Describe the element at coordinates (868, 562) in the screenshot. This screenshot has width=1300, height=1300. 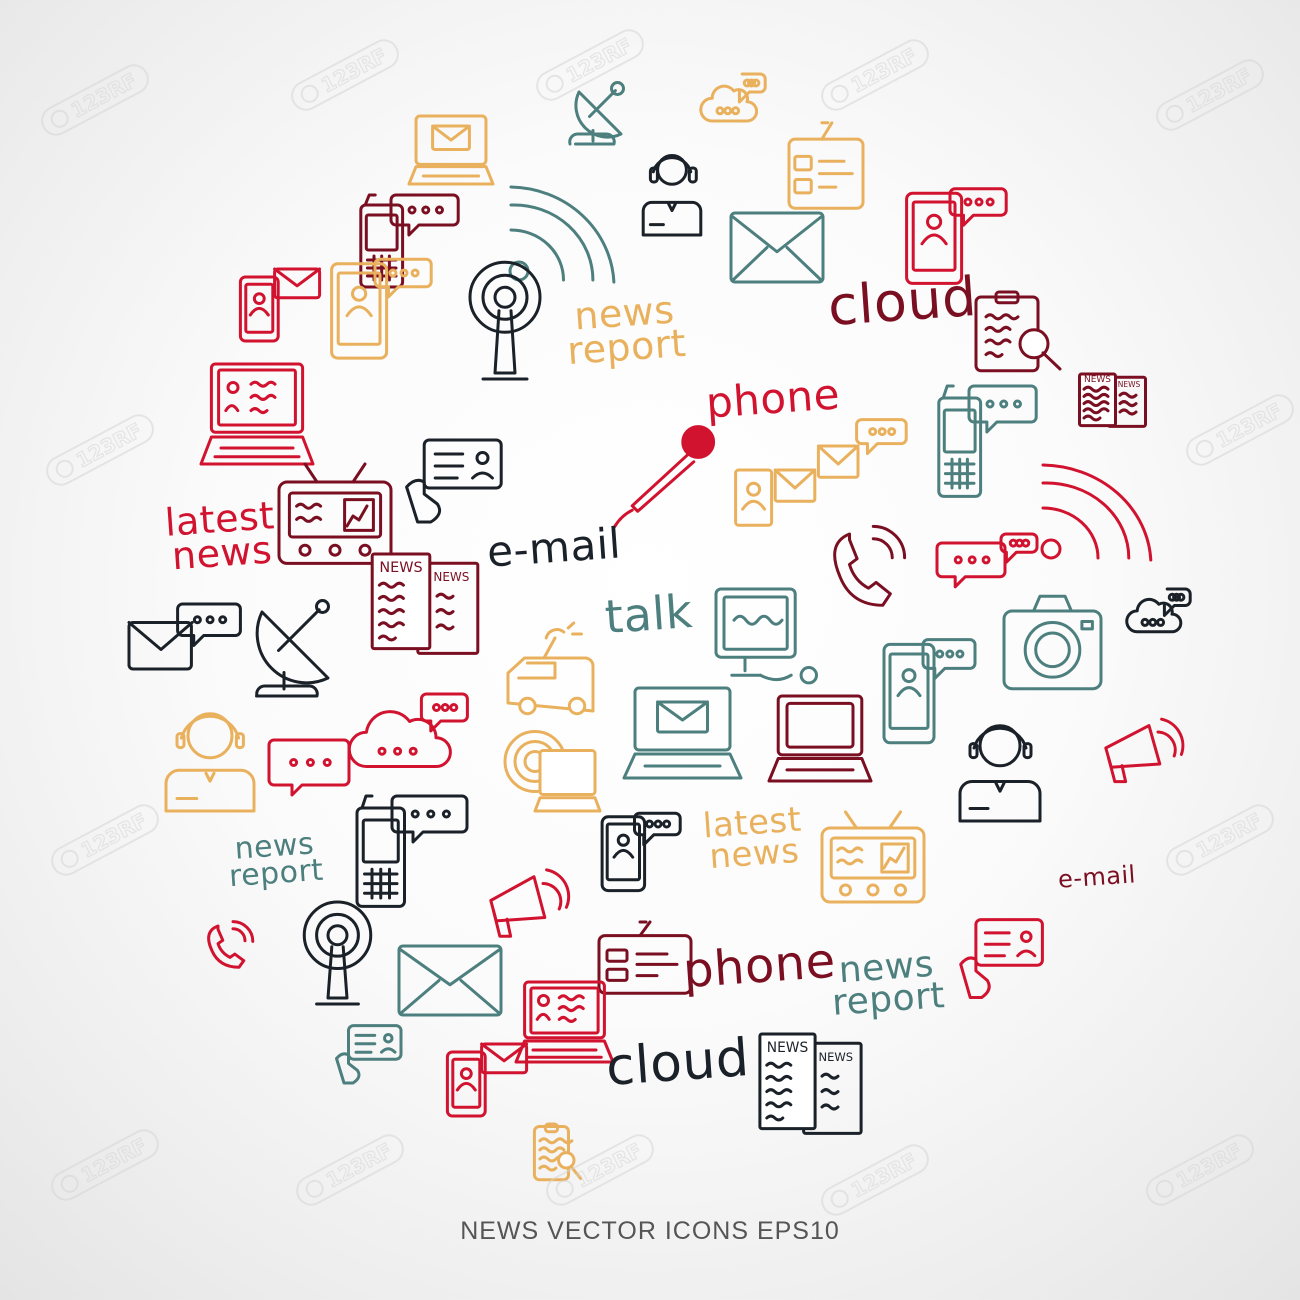
I see `phone-ring-icon` at that location.